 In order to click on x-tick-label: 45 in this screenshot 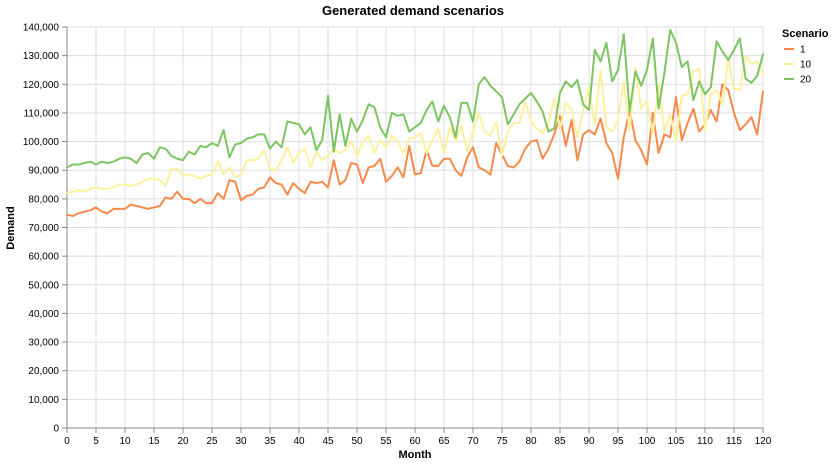, I will do `click(328, 441)`.